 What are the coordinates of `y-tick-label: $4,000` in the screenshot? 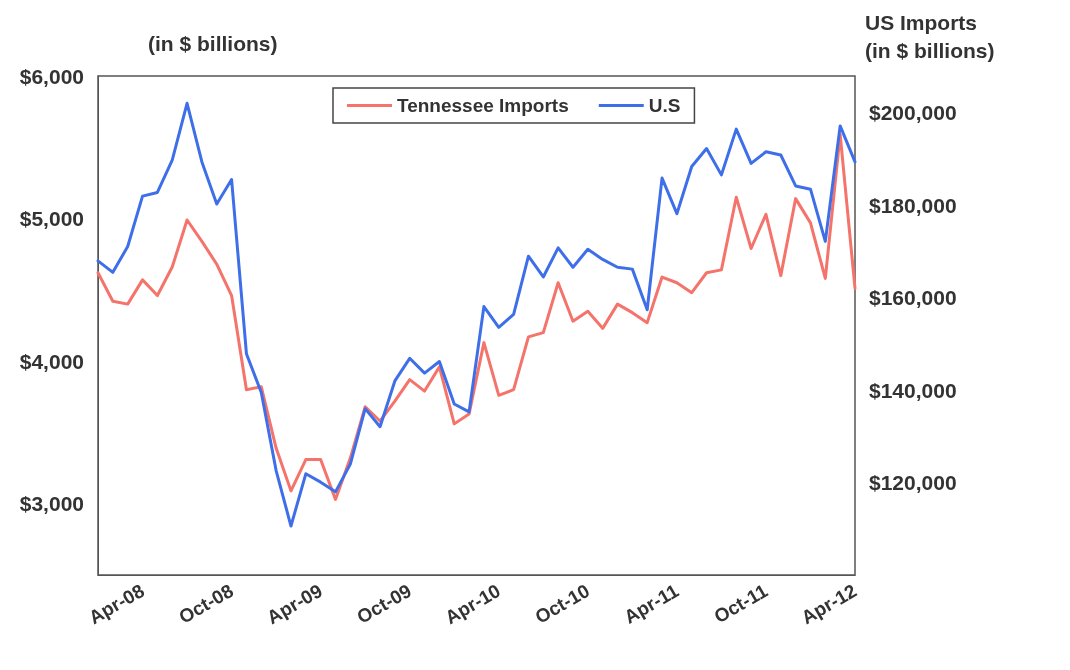 It's located at (51, 361).